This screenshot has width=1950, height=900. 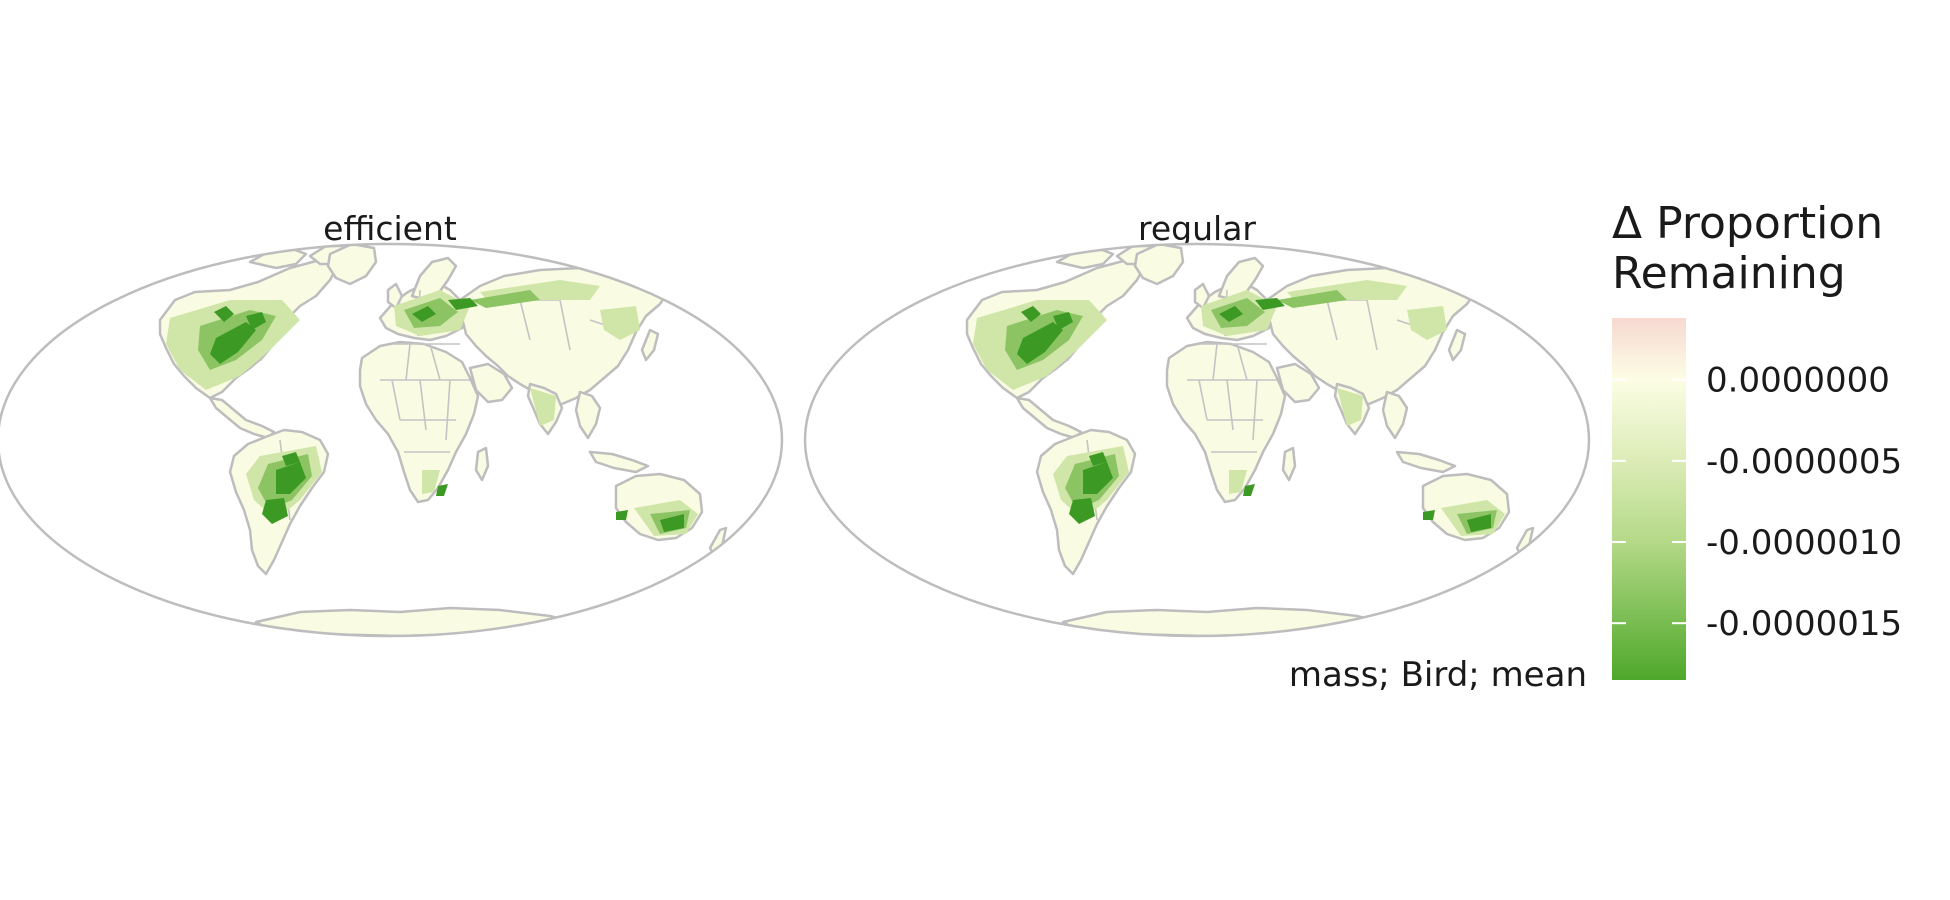 What do you see at coordinates (1197, 228) in the screenshot?
I see `panel-title-regular: regular` at bounding box center [1197, 228].